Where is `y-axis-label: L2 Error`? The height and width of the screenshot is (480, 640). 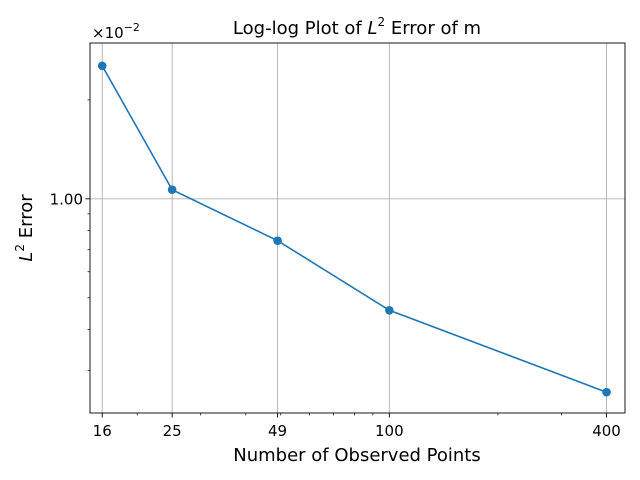 y-axis-label: L2 Error is located at coordinates (25, 228).